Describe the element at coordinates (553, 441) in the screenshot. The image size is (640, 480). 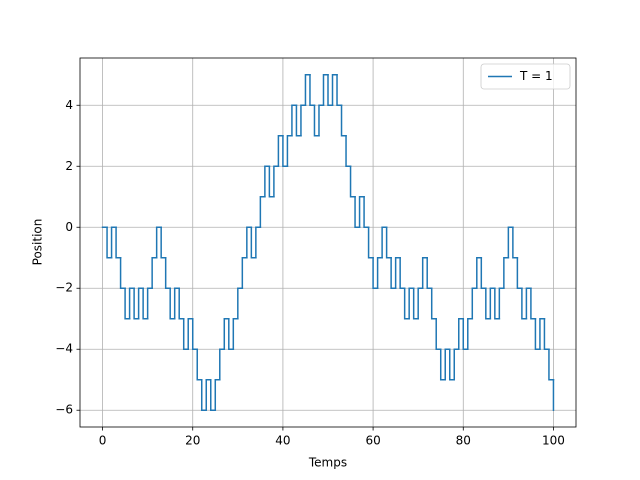
I see `x-tick-label: 100` at that location.